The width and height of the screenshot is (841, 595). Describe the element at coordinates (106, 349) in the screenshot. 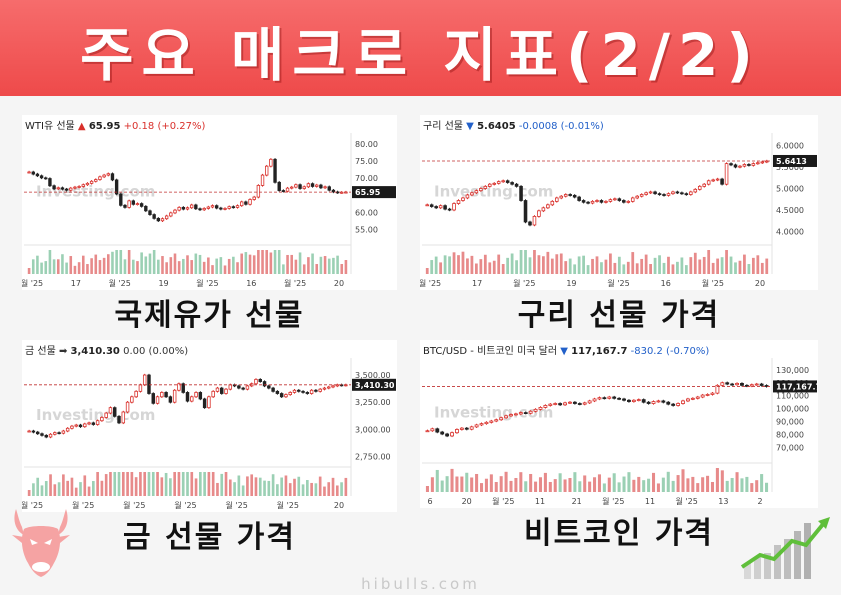

I see `gold-header: 금 선물 ➡ 3,410.30 0.00 (0.00%)` at that location.